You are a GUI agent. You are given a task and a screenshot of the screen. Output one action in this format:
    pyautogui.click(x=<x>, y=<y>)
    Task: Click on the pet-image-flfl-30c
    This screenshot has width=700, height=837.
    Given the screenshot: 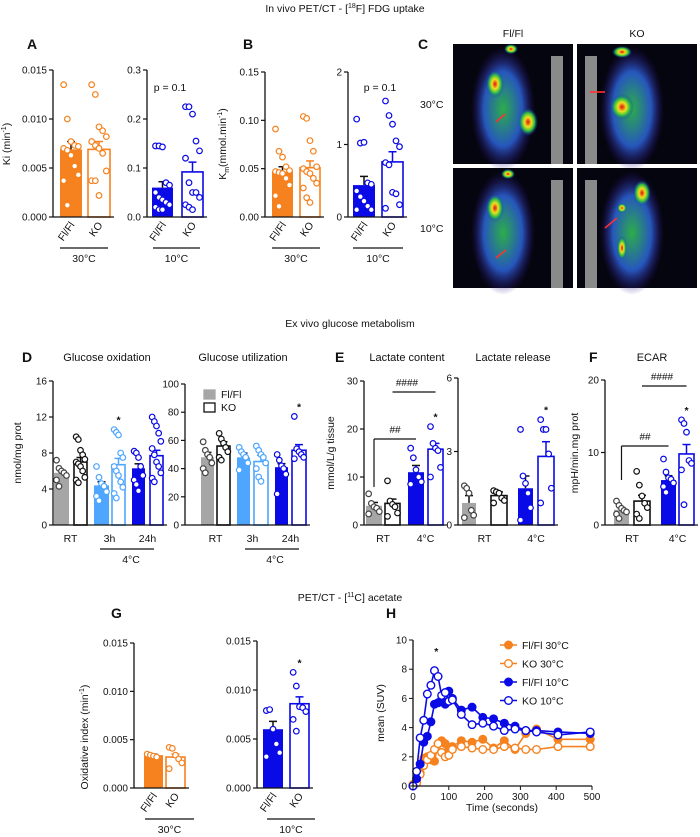 What is the action you would take?
    pyautogui.click(x=513, y=107)
    